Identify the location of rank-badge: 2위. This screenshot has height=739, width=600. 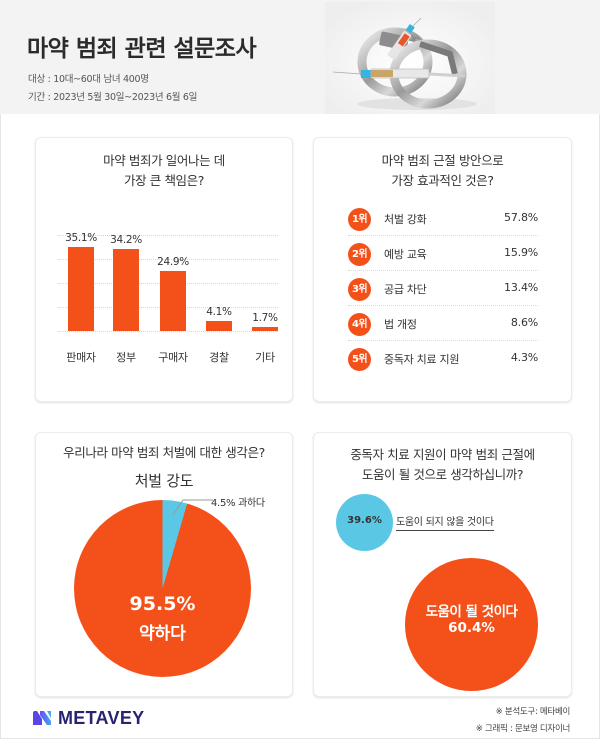
(359, 254).